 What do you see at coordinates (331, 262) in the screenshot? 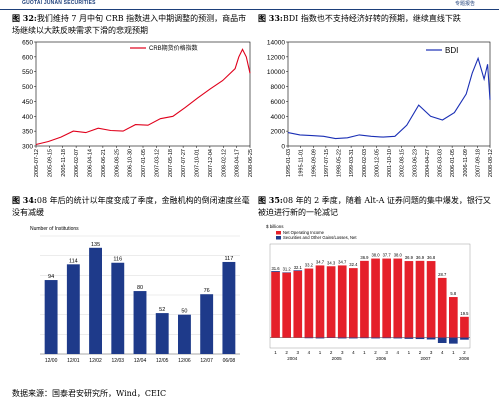
I see `data-label: 34.3` at bounding box center [331, 262].